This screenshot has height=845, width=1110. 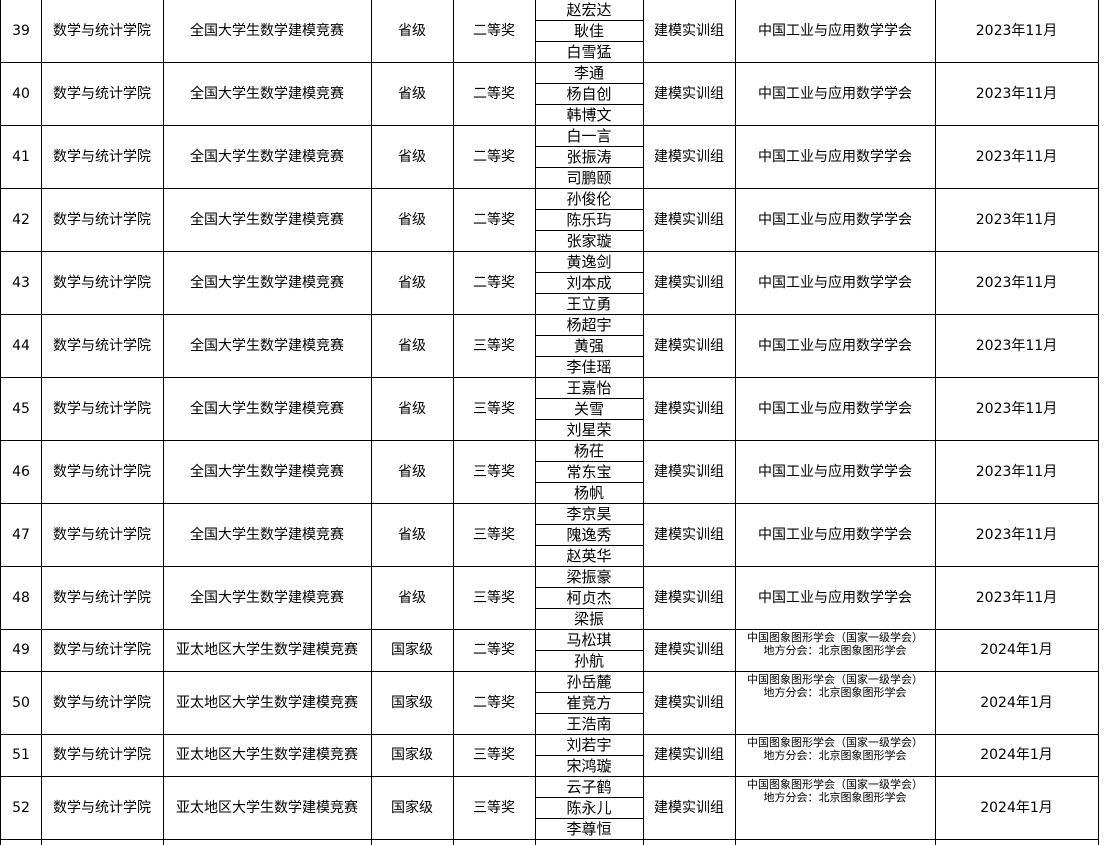 I want to click on no-cell: 50, so click(x=21, y=703).